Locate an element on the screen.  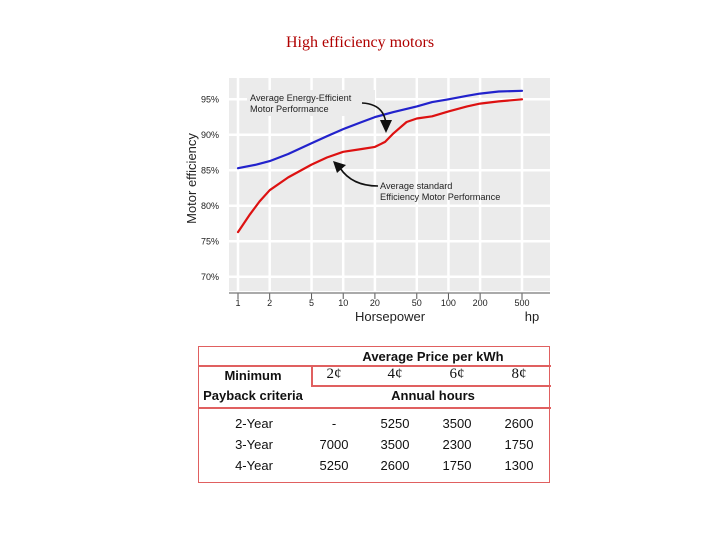
row-header-line2: Payback criteria is located at coordinates (253, 395).